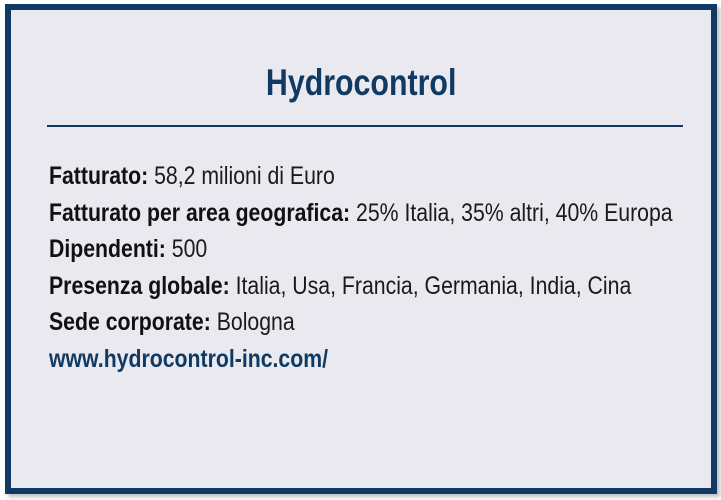 The height and width of the screenshot is (500, 721). Describe the element at coordinates (189, 358) in the screenshot. I see `website-link: www.hydrocontrol-inc.com/` at that location.